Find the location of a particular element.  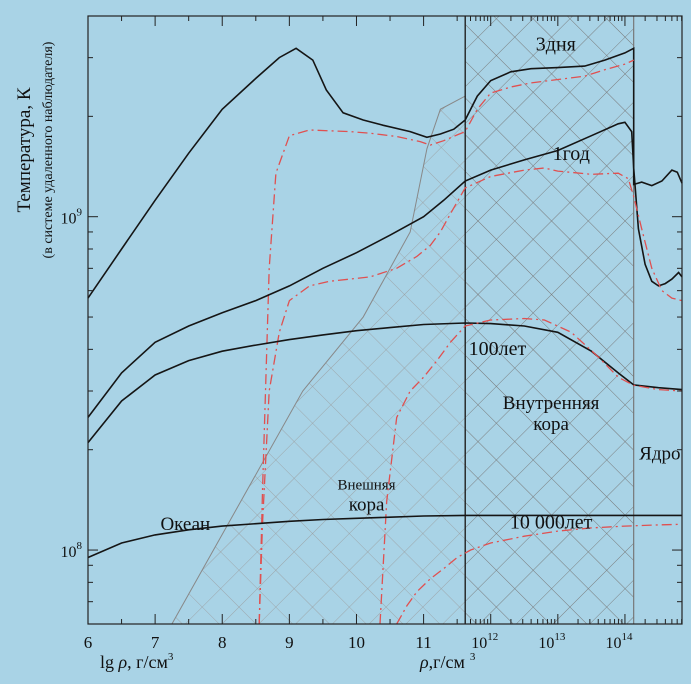

y-axis-sublabel: (в системе удаленного наблюдателя) is located at coordinates (48, 149).